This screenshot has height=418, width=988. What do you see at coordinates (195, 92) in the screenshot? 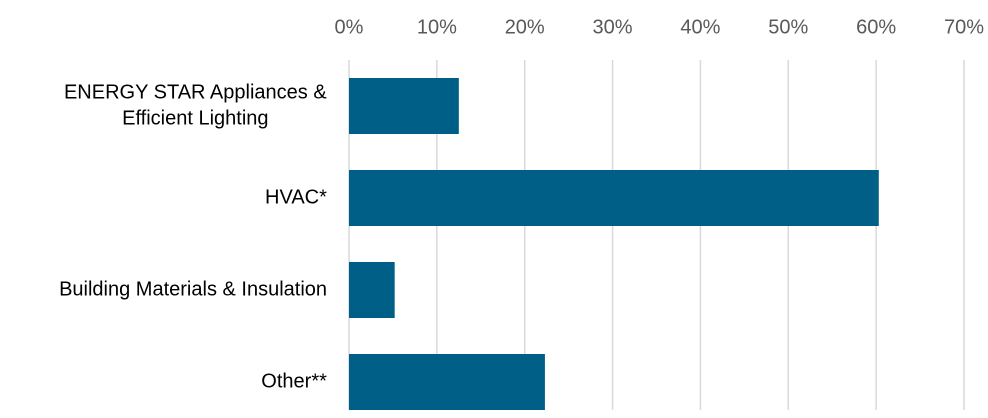
I see `category-label-line: ENERGY STAR Appliances &` at bounding box center [195, 92].